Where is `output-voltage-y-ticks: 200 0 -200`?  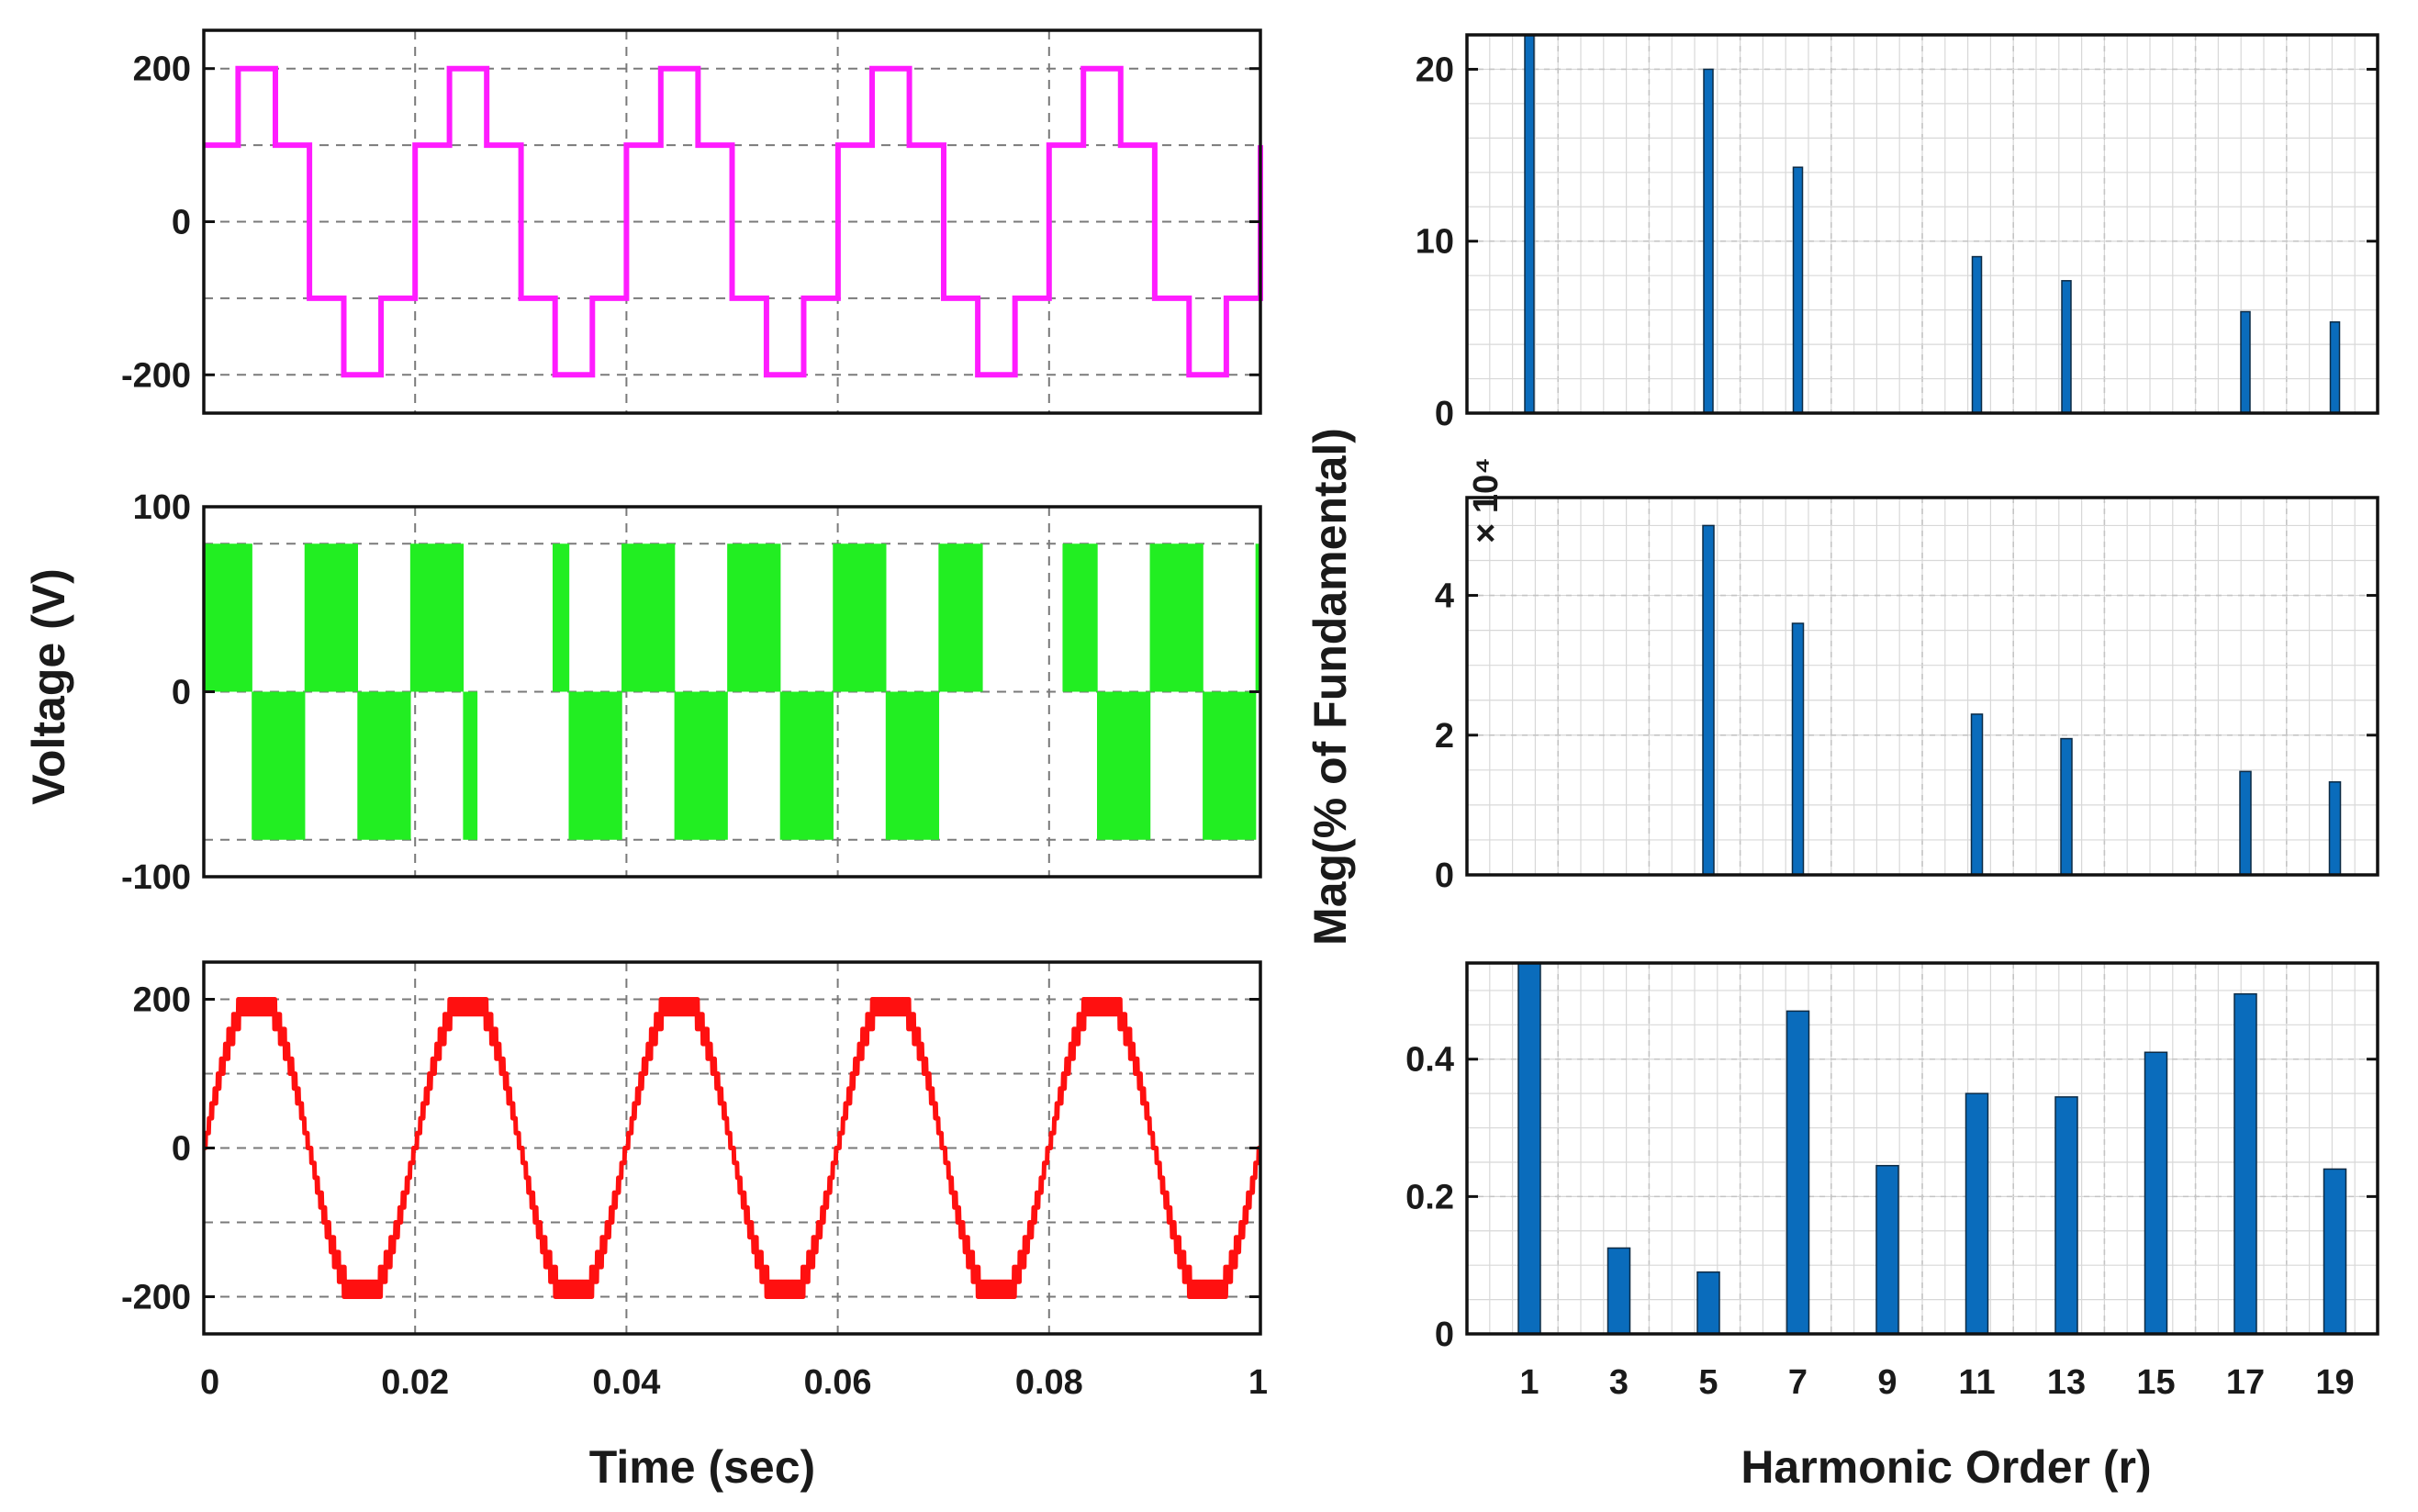
output-voltage-y-ticks: 200 0 -200 is located at coordinates (690, 1149).